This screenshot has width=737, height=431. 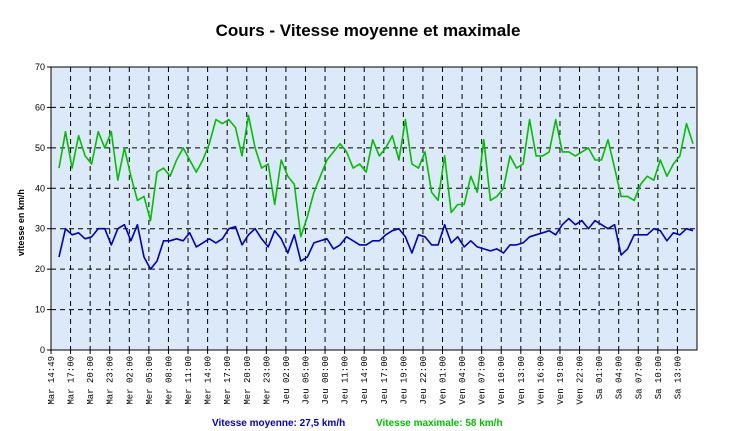 What do you see at coordinates (287, 380) in the screenshot?
I see `x-tick-label: Jeu 02:00` at bounding box center [287, 380].